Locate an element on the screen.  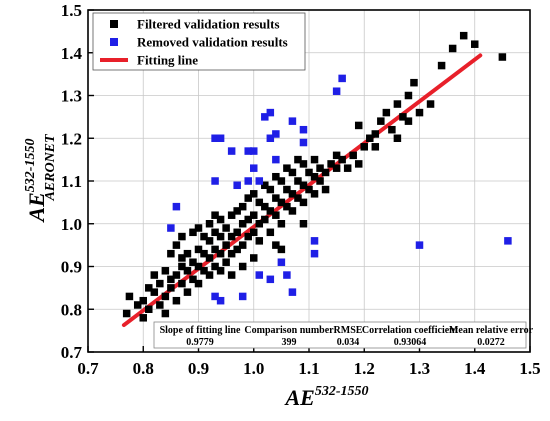
y-tick-label: 0.9 is located at coordinates (71, 267).